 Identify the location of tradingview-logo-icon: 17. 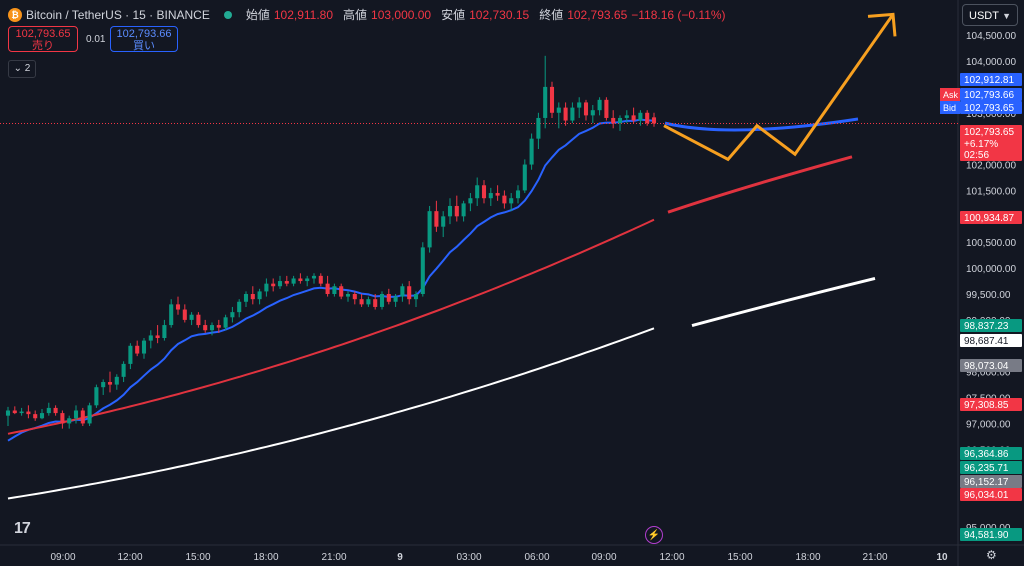
(22, 528).